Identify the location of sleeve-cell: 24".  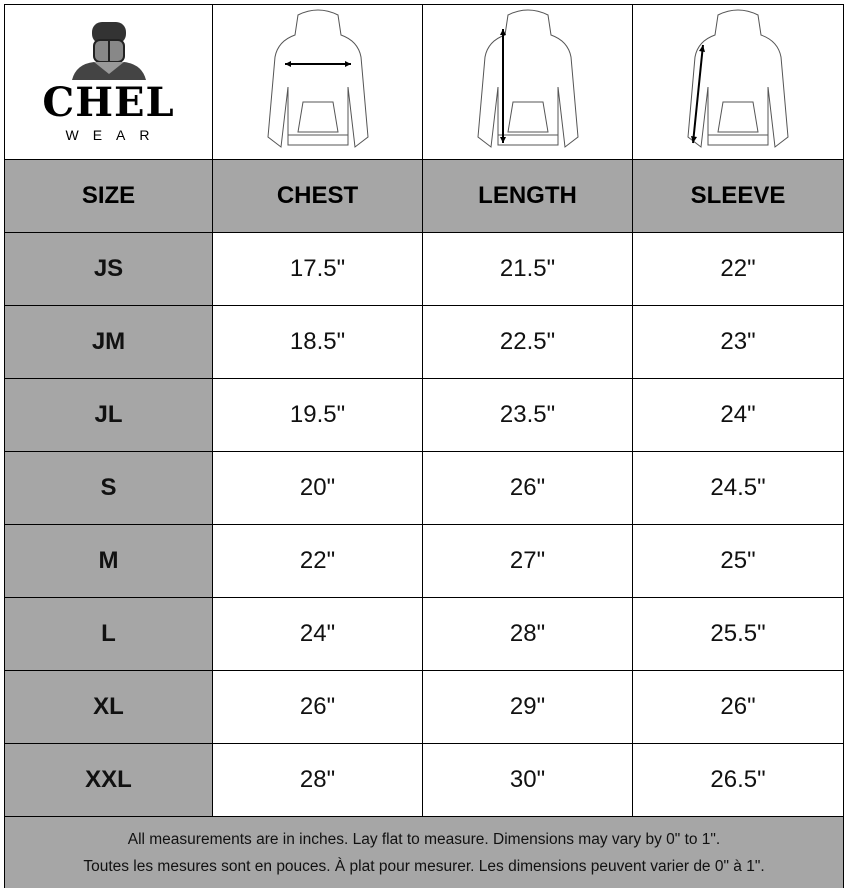
(738, 415).